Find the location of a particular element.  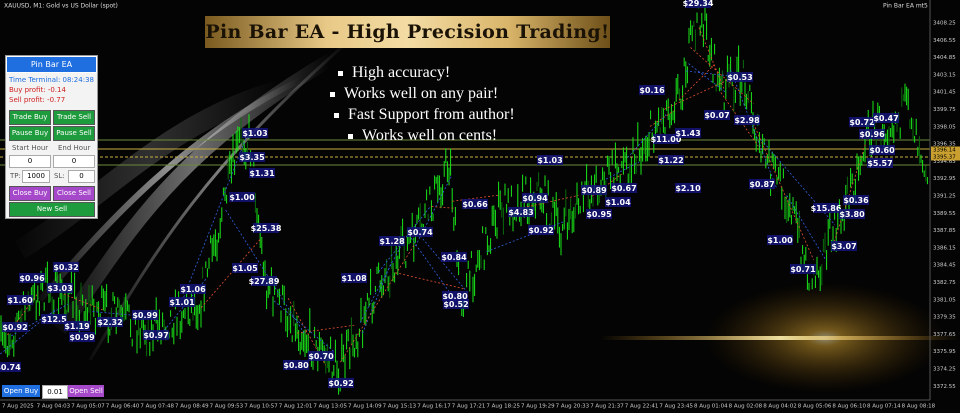

button: Pause Sell is located at coordinates (74, 133).